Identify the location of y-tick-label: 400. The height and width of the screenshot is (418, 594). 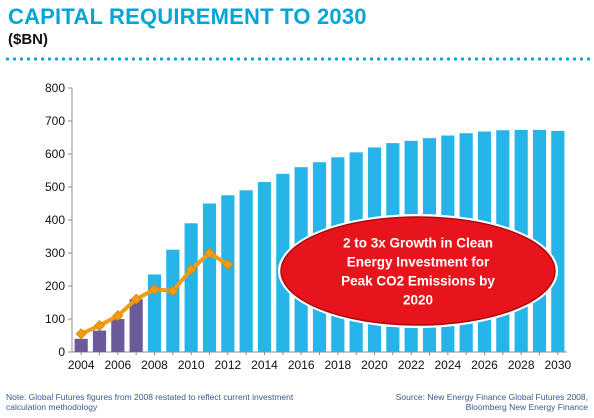
(55, 220).